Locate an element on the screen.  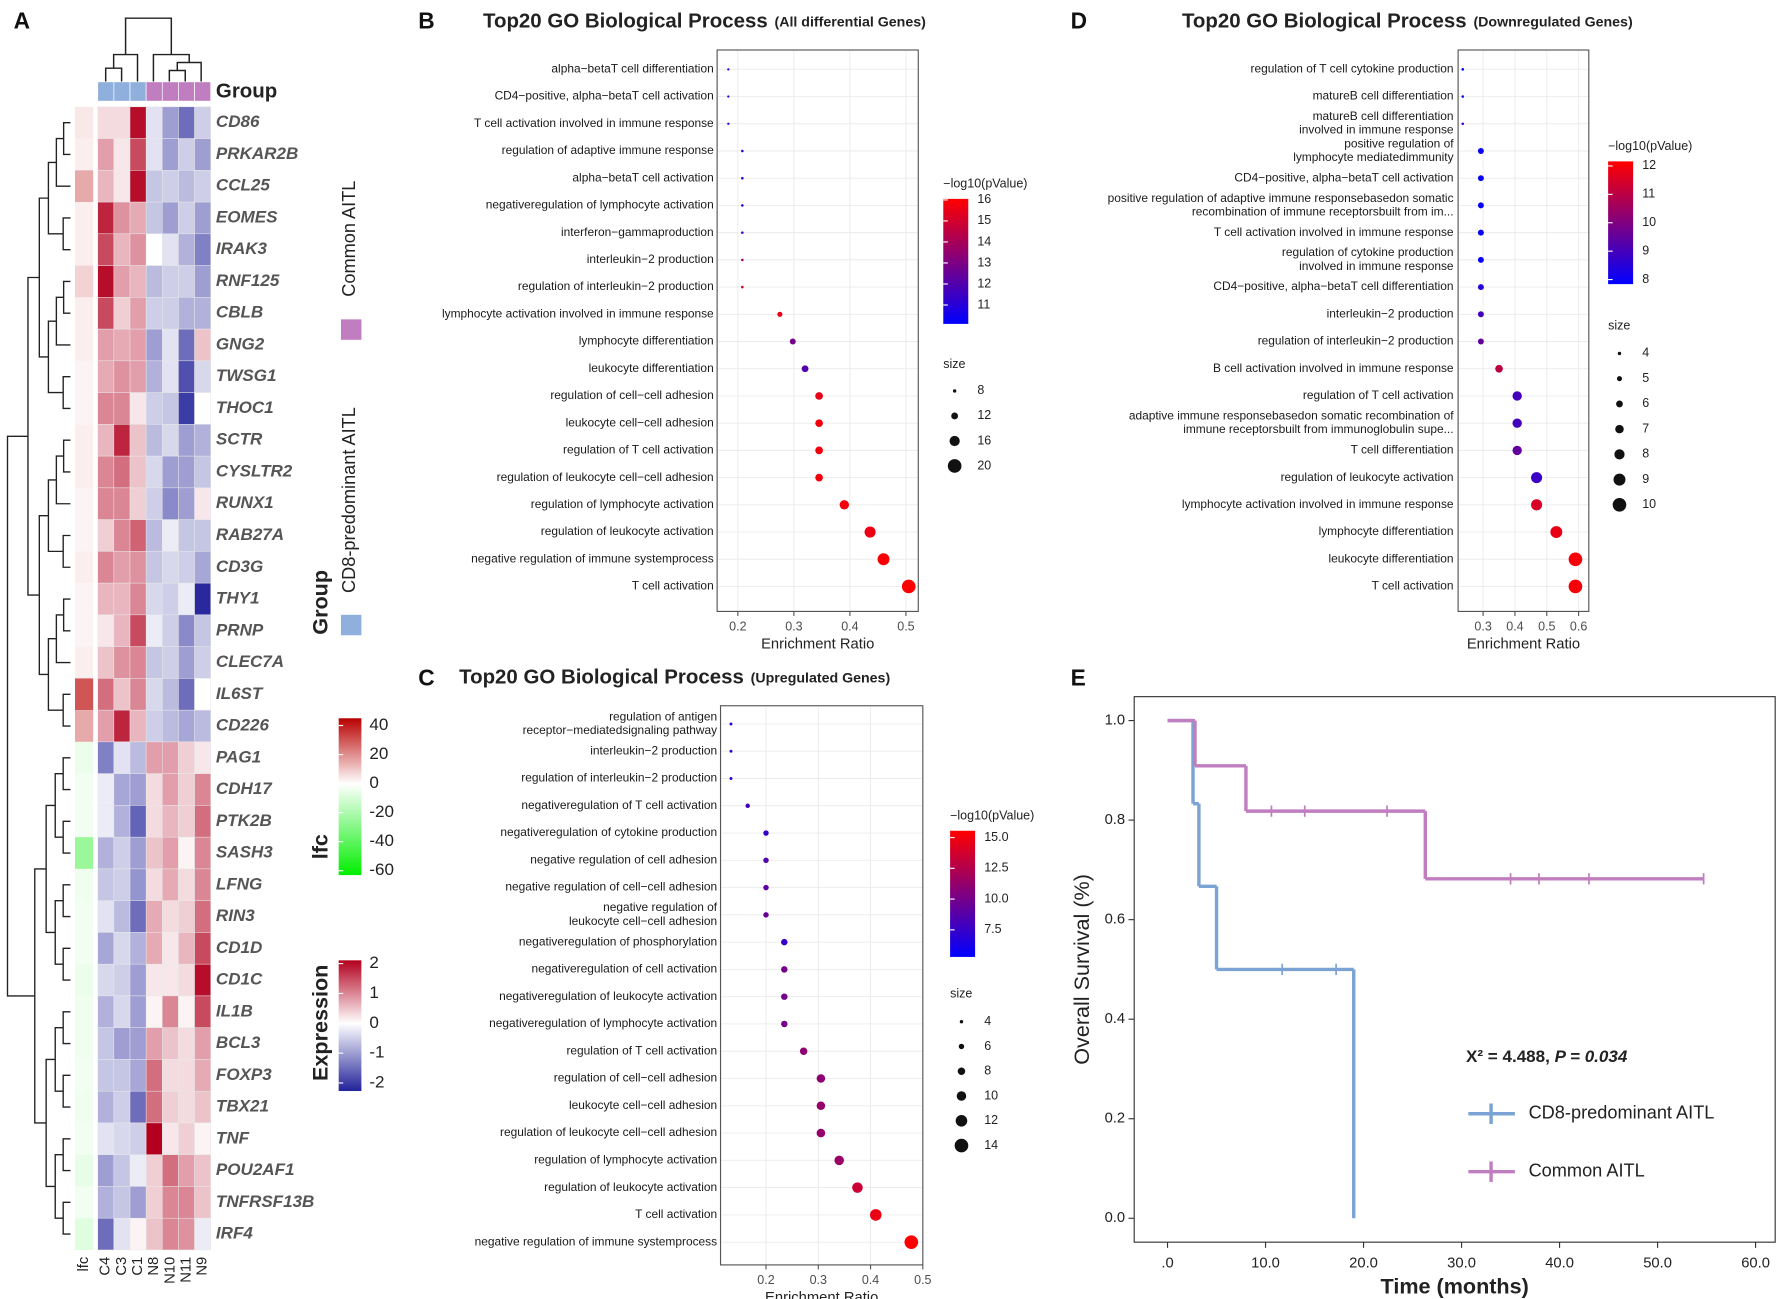
y-tick-label: 0.2 is located at coordinates (1115, 1119).